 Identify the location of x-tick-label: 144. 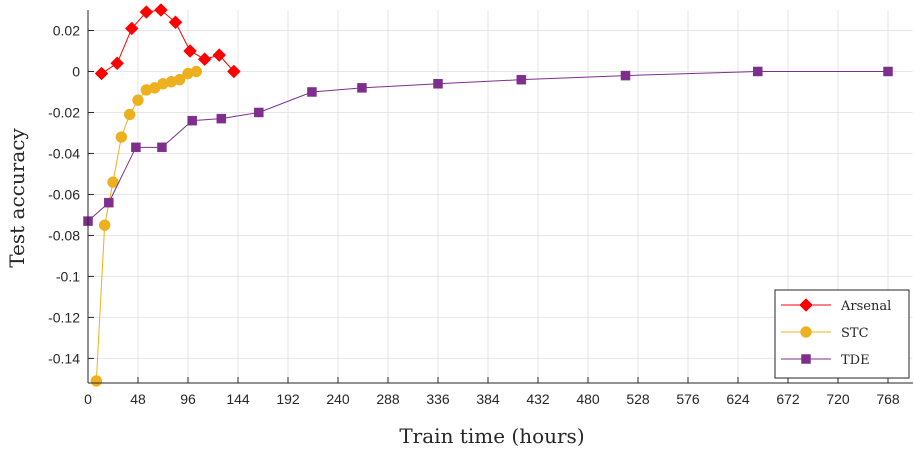
(238, 399).